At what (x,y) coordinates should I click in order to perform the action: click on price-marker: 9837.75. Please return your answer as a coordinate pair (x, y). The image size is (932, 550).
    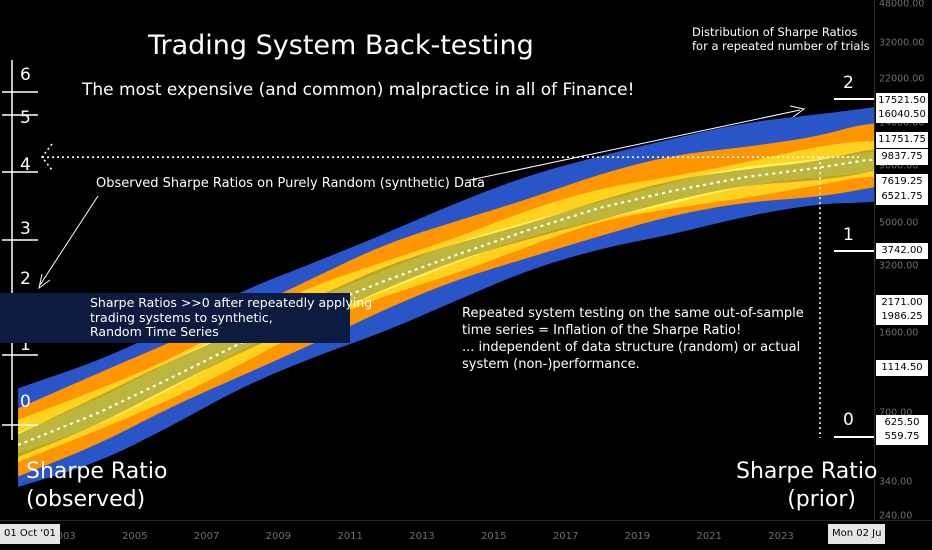
    Looking at the image, I should click on (902, 157).